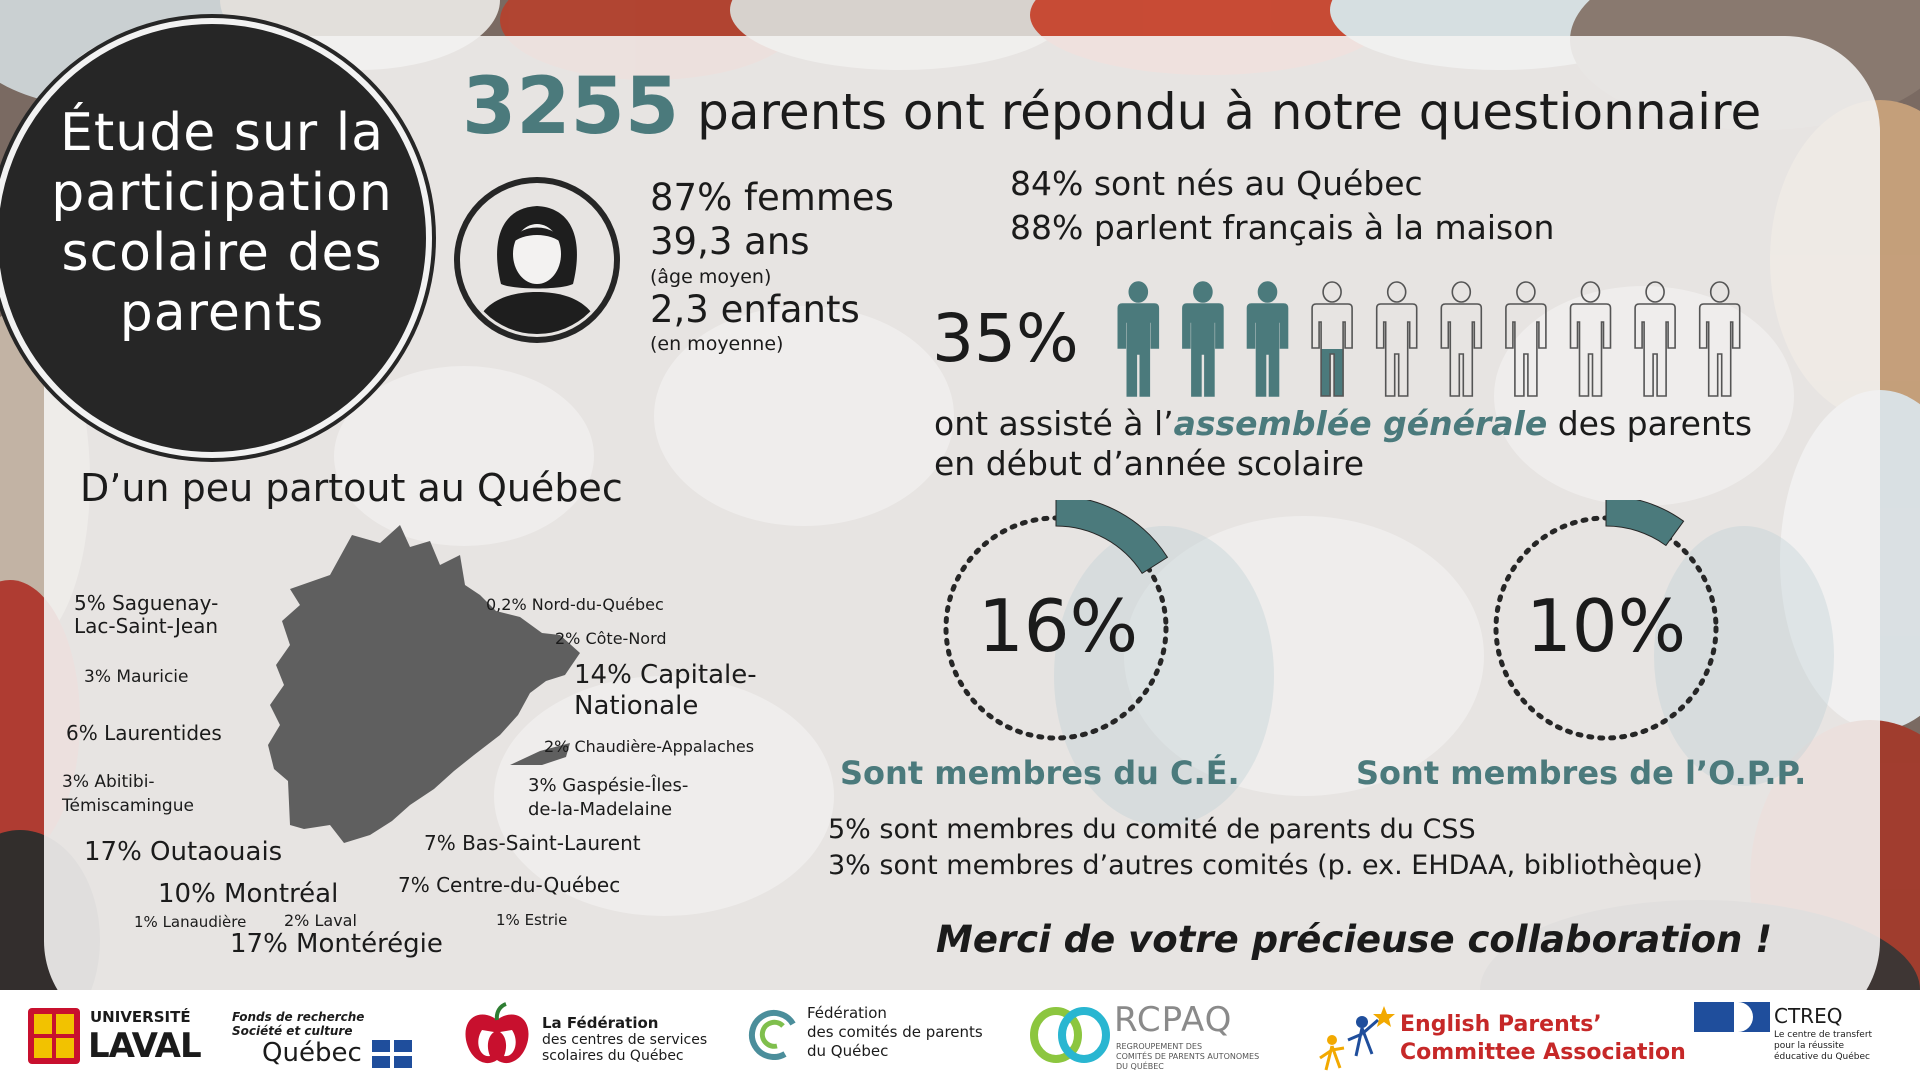  I want to click on ce-percent: 16%, so click(1058, 626).